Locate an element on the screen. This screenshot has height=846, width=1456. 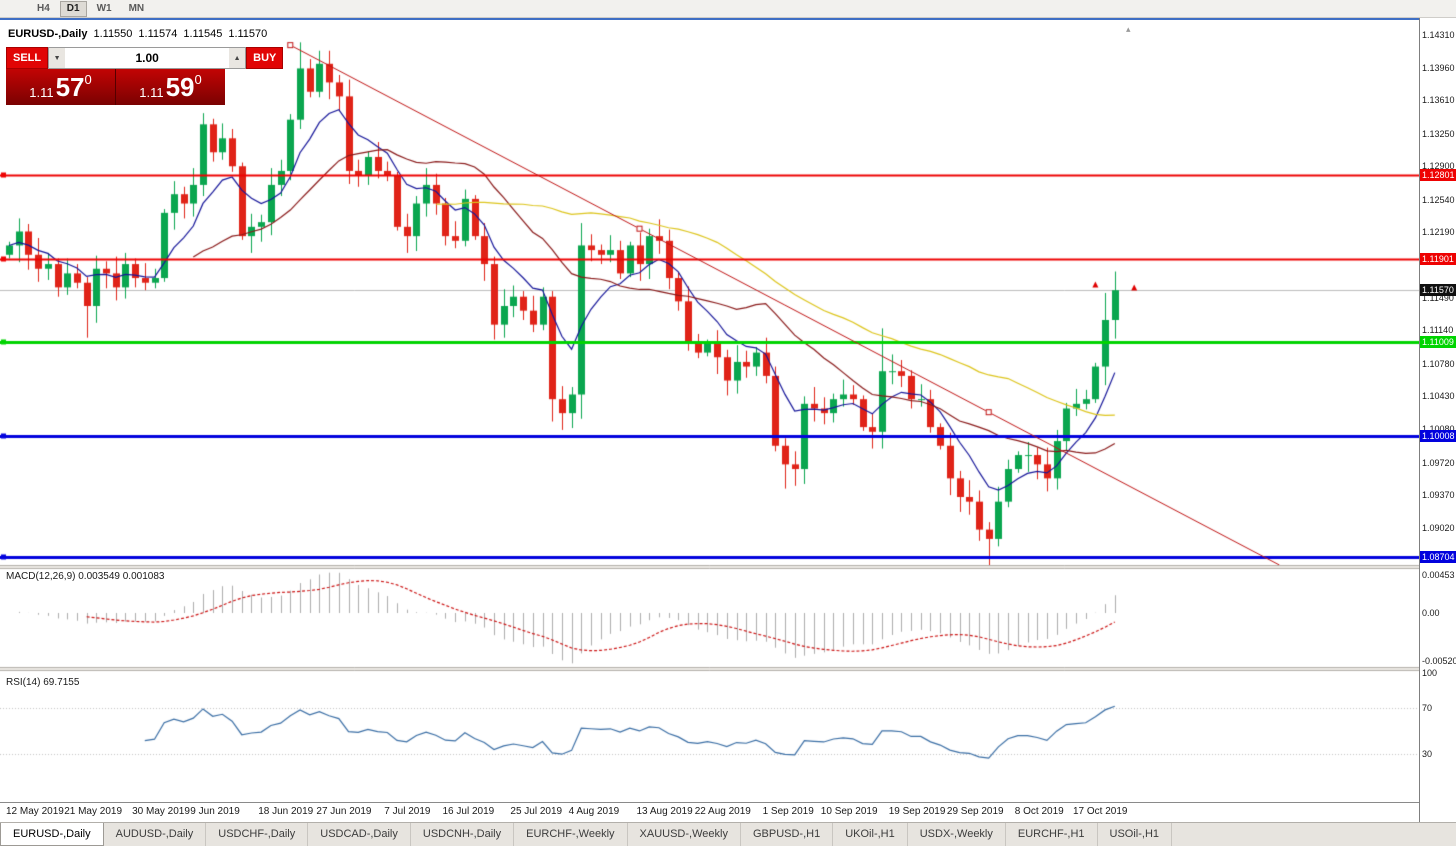
time-axis-label: 16 Jul 2019 is located at coordinates (468, 811).